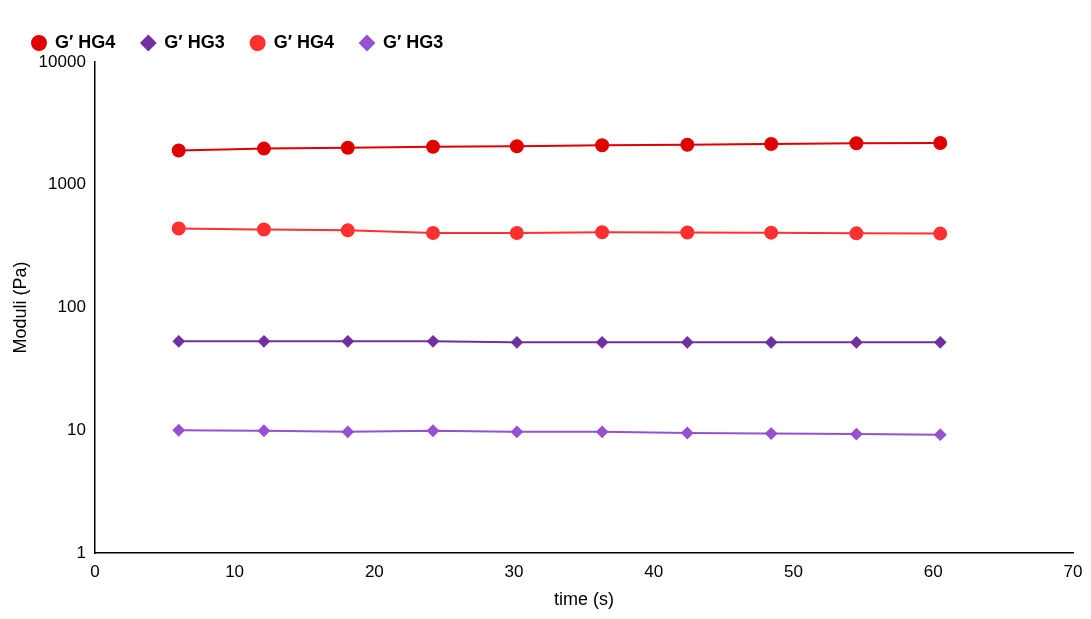 The width and height of the screenshot is (1091, 619). Describe the element at coordinates (583, 599) in the screenshot. I see `x-axis-title: time (s)` at that location.